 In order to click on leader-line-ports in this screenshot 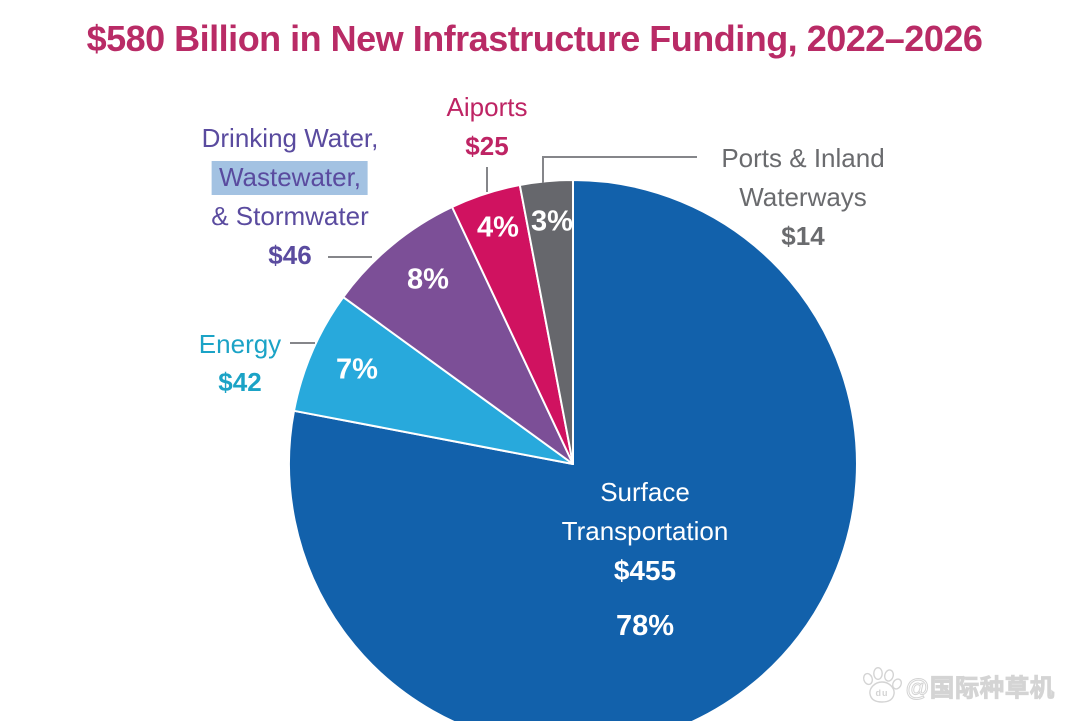, I will do `click(619, 169)`.